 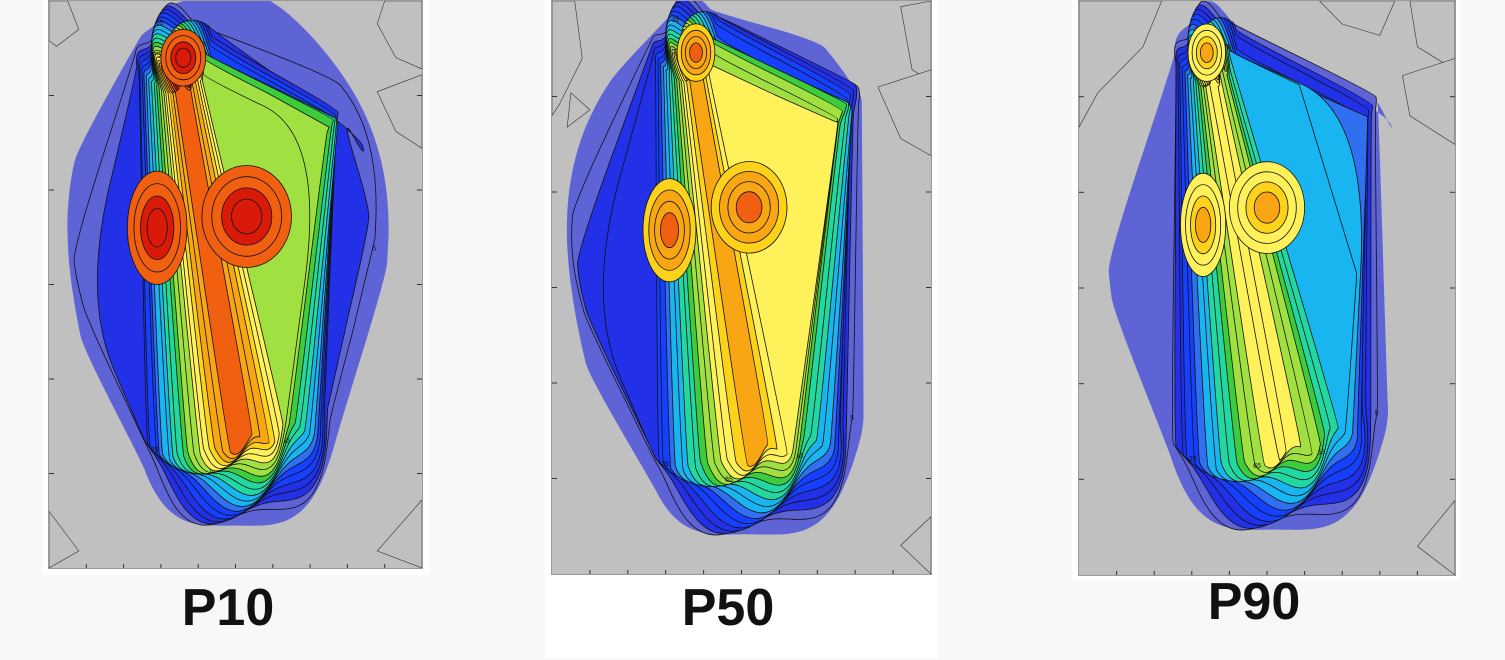 I want to click on panel-caption-p90: P90, so click(x=1254, y=602).